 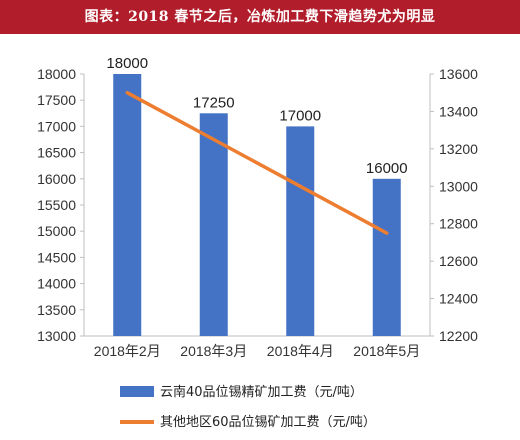 I want to click on y-right-tick-label: 12200, so click(x=458, y=336).